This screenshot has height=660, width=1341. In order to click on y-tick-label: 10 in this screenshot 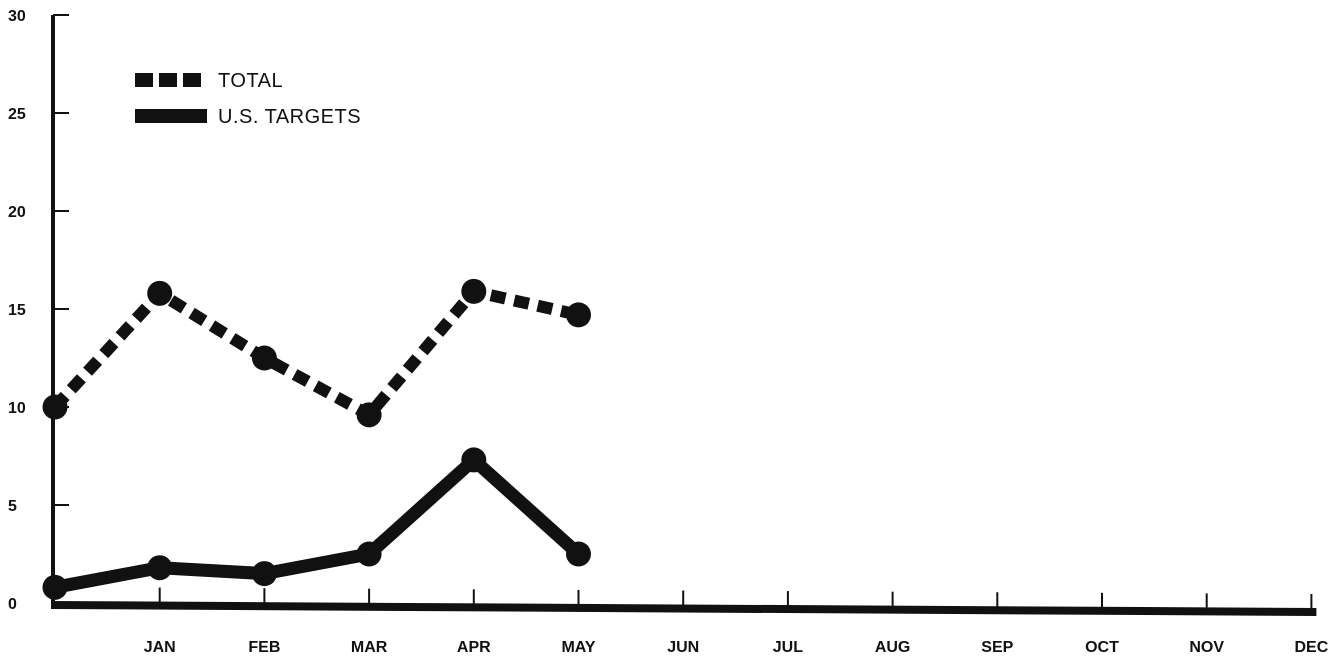, I will do `click(17, 408)`.